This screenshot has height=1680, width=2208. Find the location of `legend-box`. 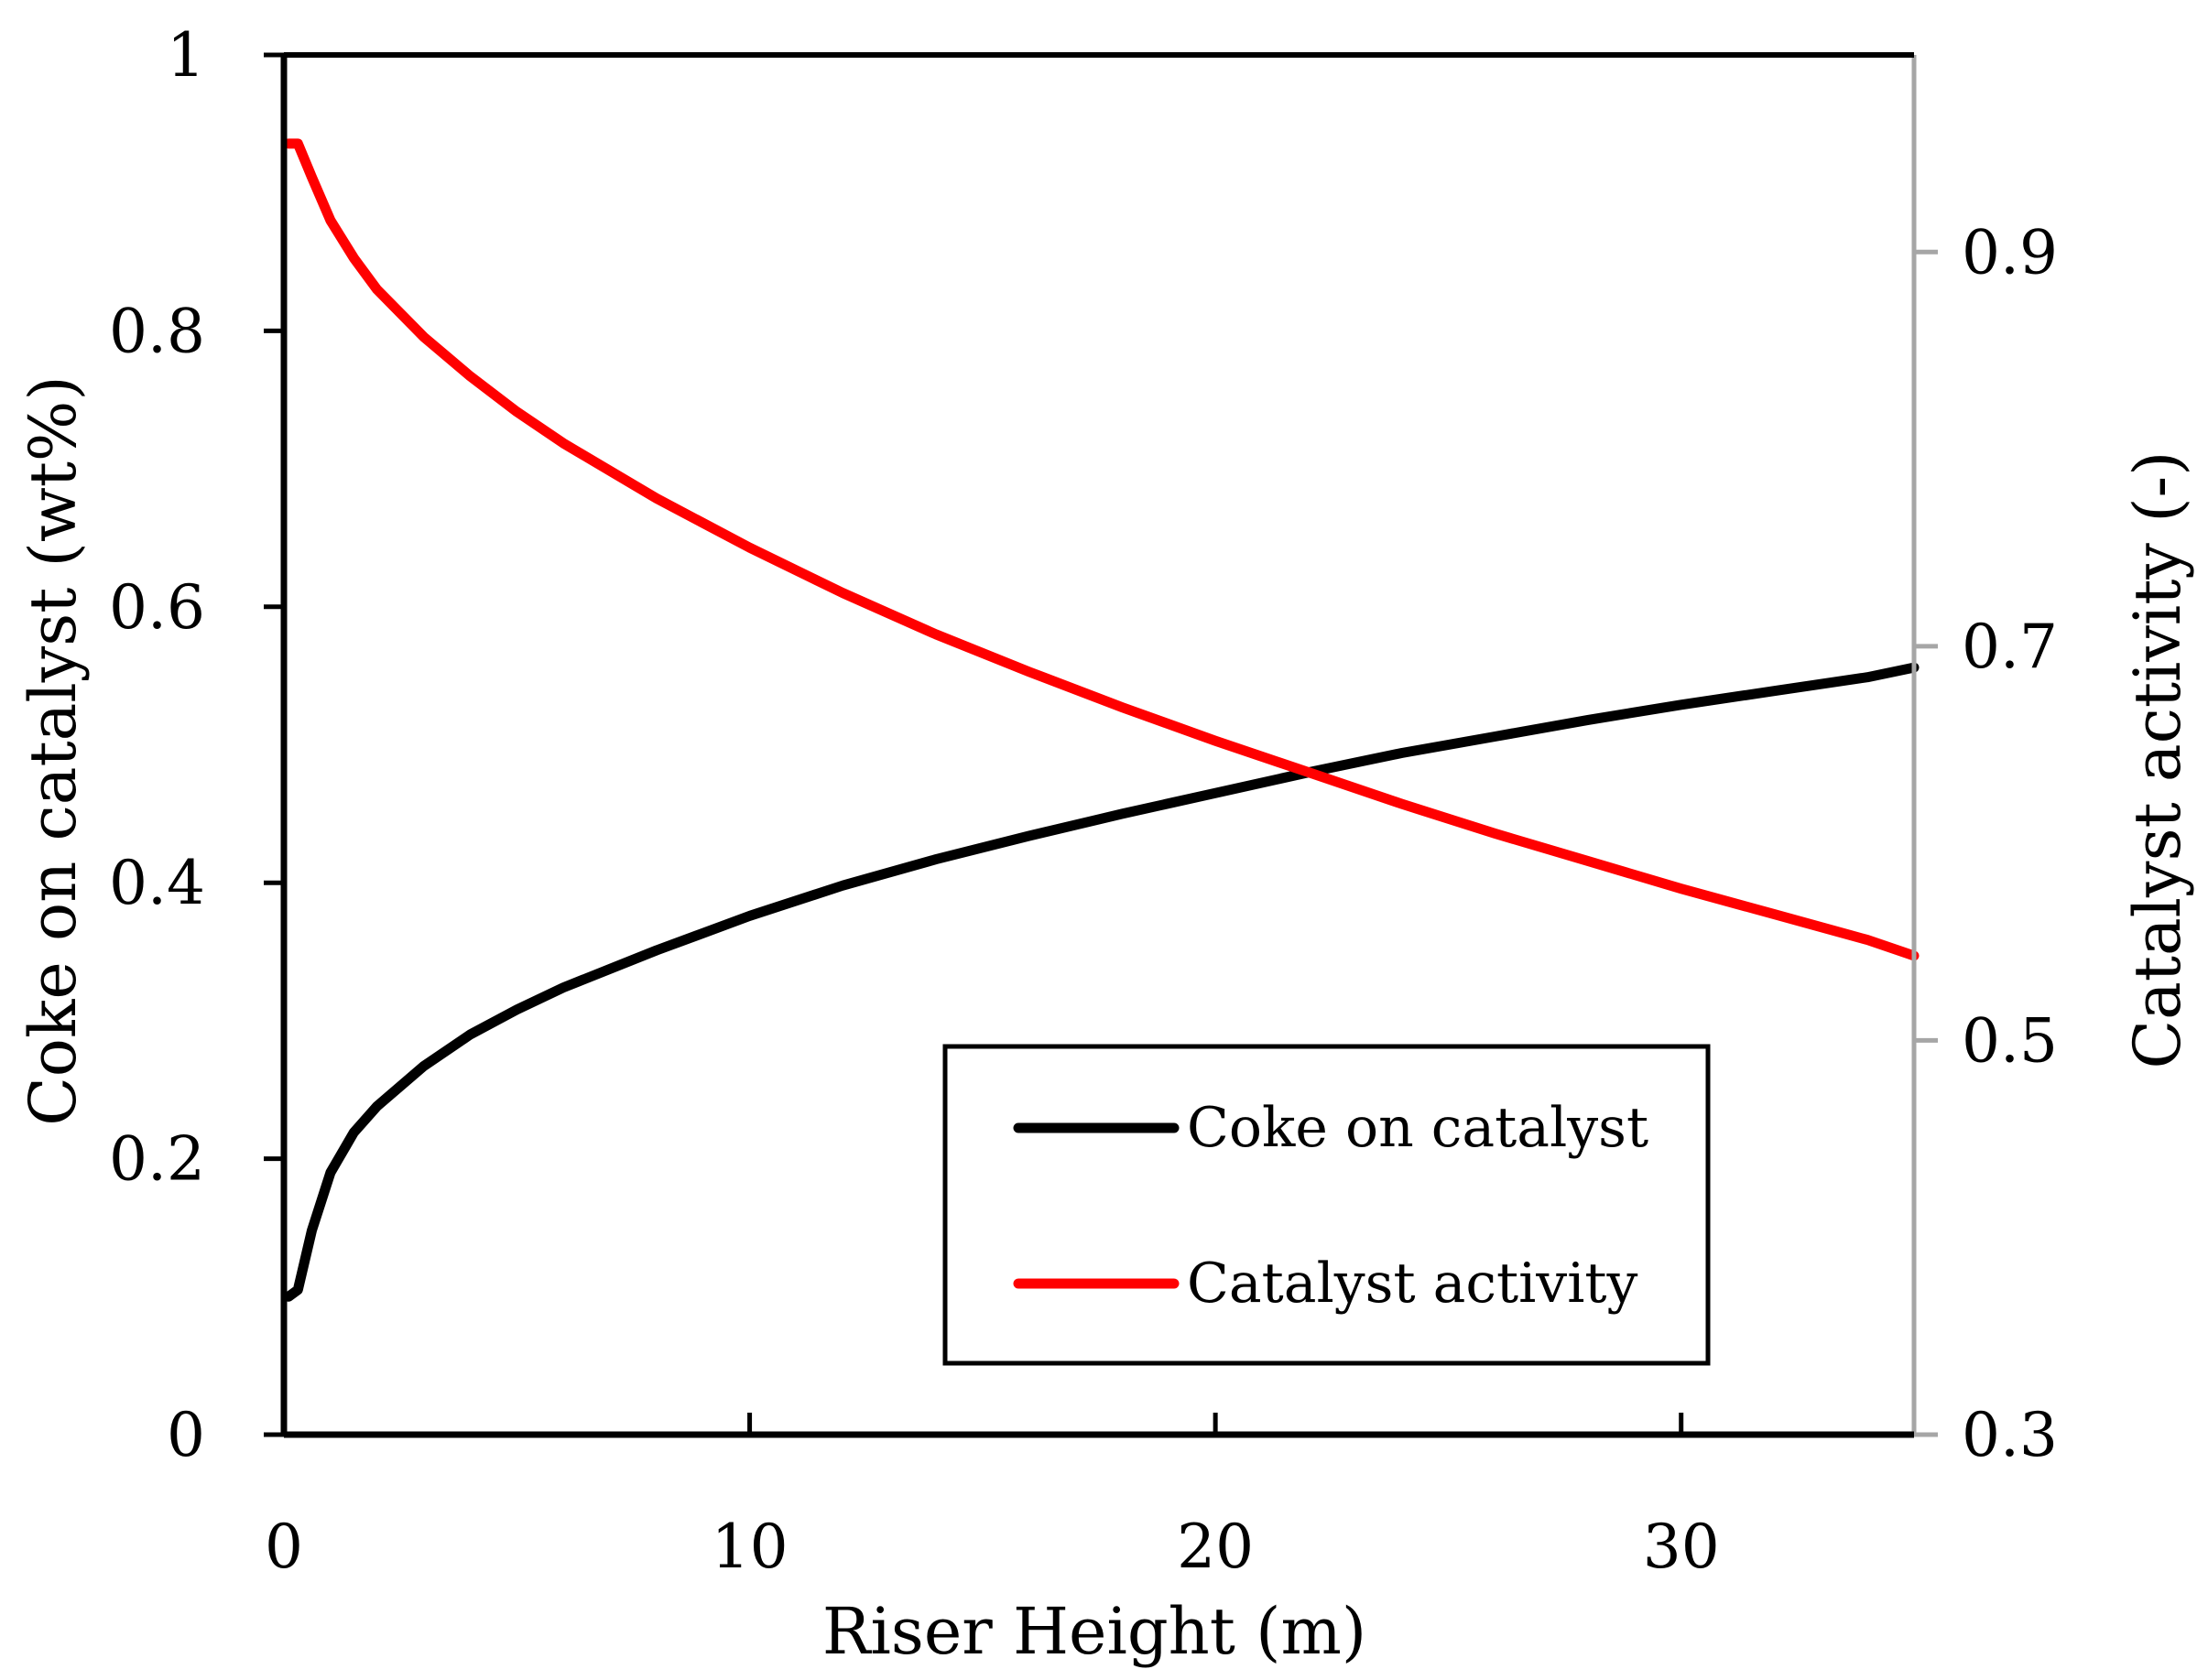

legend-box is located at coordinates (1327, 1205).